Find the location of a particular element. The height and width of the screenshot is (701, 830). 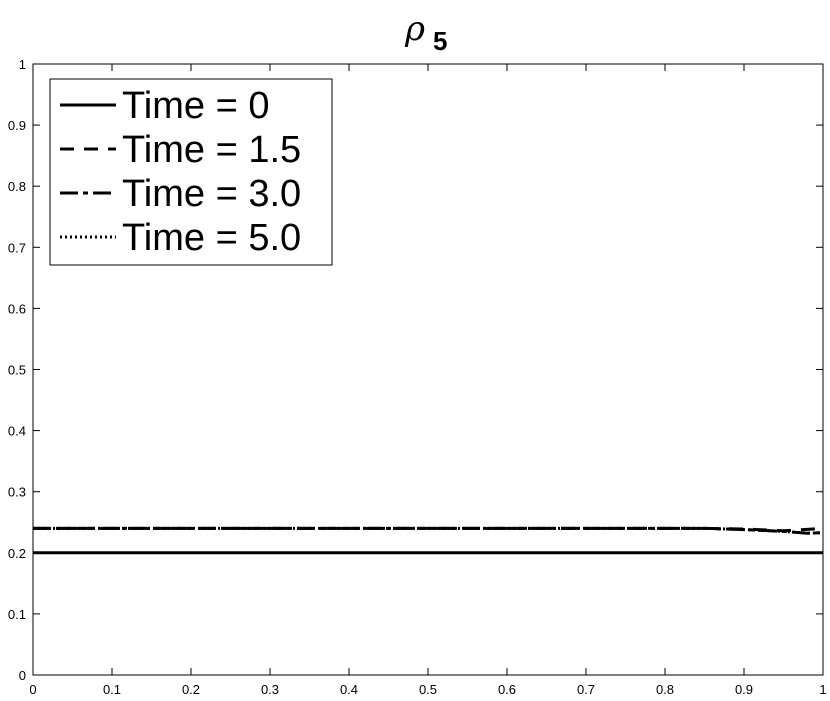

y-tick-label: 0.8 is located at coordinates (17, 186).